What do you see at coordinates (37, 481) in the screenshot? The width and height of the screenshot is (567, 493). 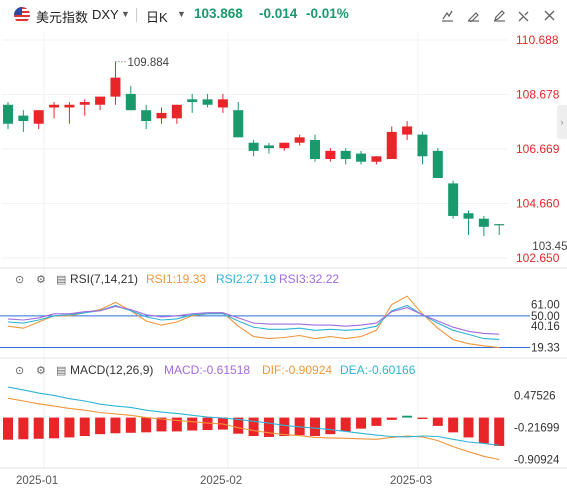 I see `time-axis-label: 2025-01` at bounding box center [37, 481].